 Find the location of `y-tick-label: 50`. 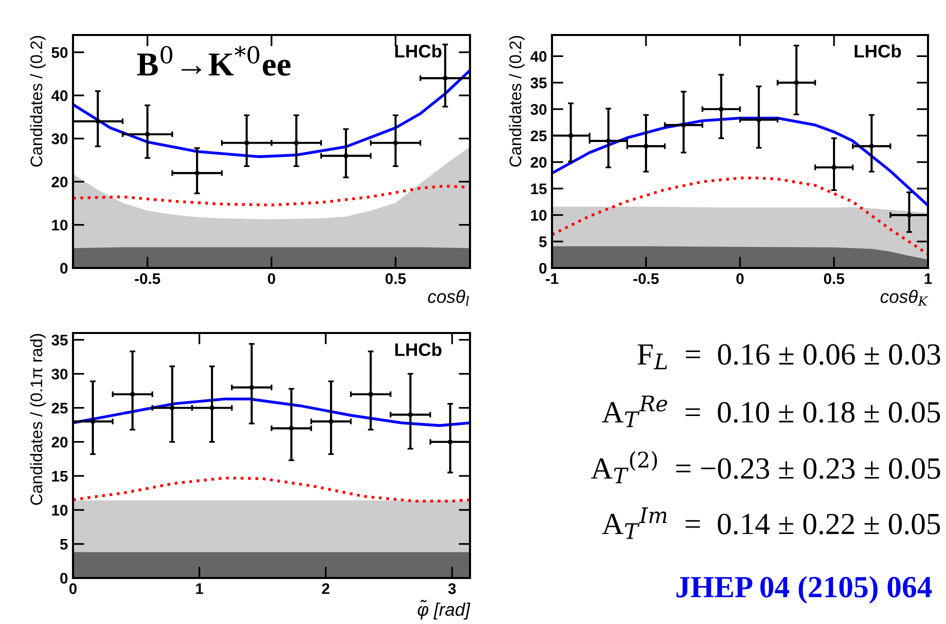

y-tick-label: 50 is located at coordinates (60, 52).